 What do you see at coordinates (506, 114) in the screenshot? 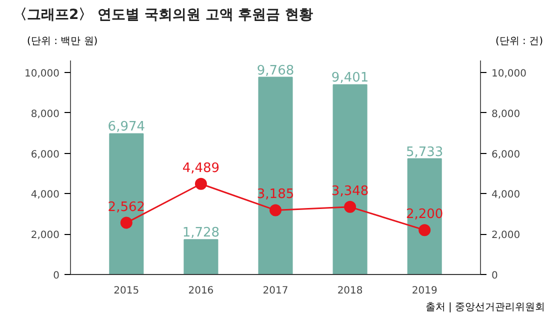
I see `y2-tick-label: 8,000` at bounding box center [506, 114].